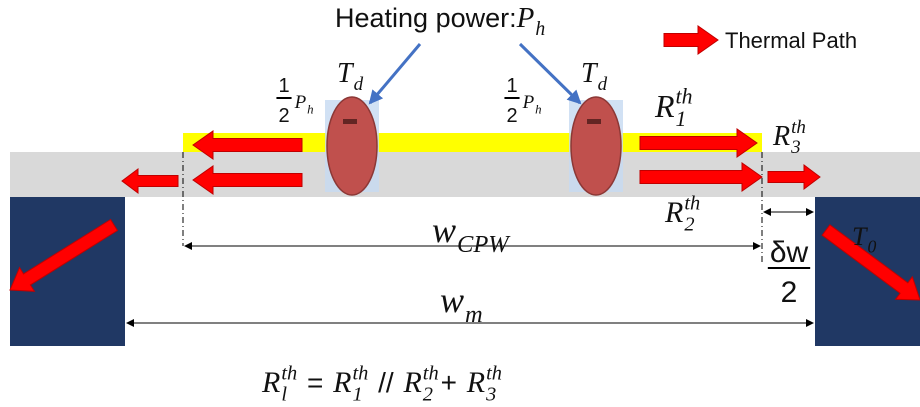  I want to click on right-metal, so click(867, 271).